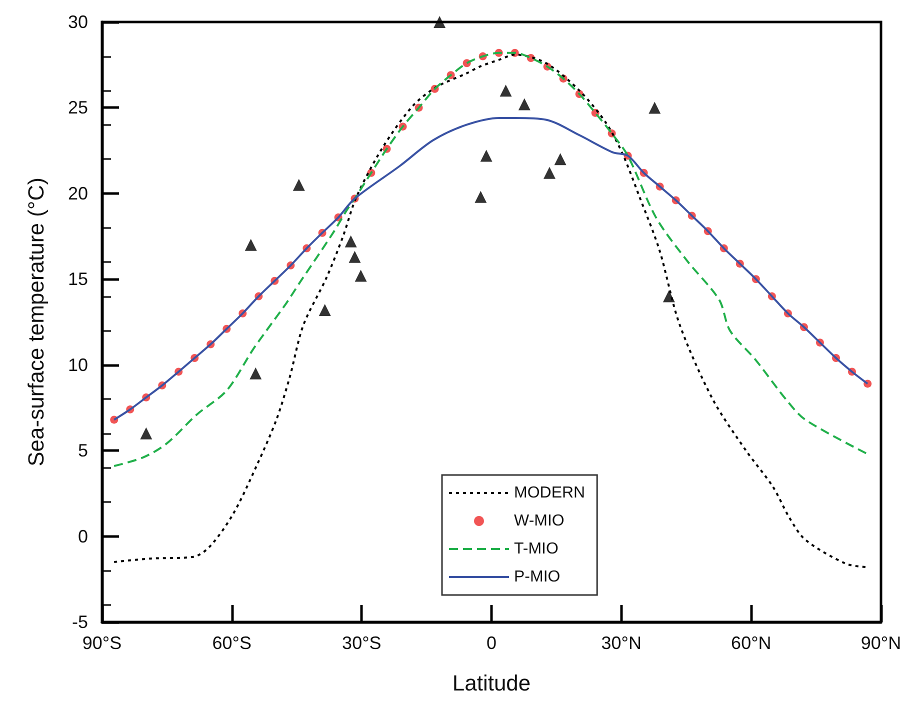 The image size is (910, 705). What do you see at coordinates (491, 643) in the screenshot?
I see `x-tick-label: 0` at bounding box center [491, 643].